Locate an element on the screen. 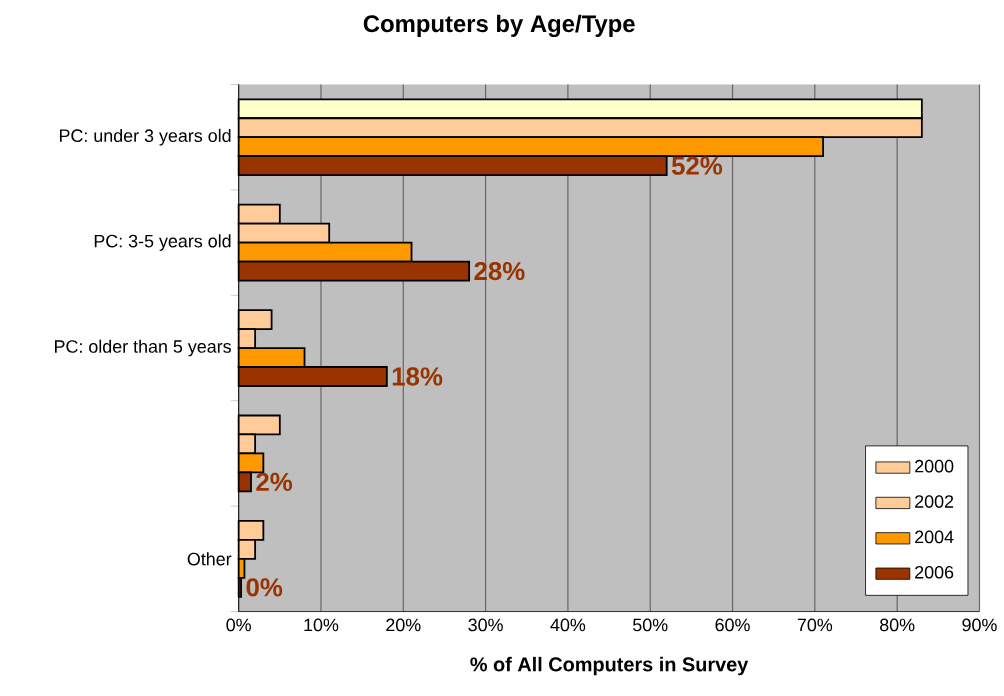 The image size is (1004, 696). x-axis-title: % of All Computers in Survey is located at coordinates (609, 666).